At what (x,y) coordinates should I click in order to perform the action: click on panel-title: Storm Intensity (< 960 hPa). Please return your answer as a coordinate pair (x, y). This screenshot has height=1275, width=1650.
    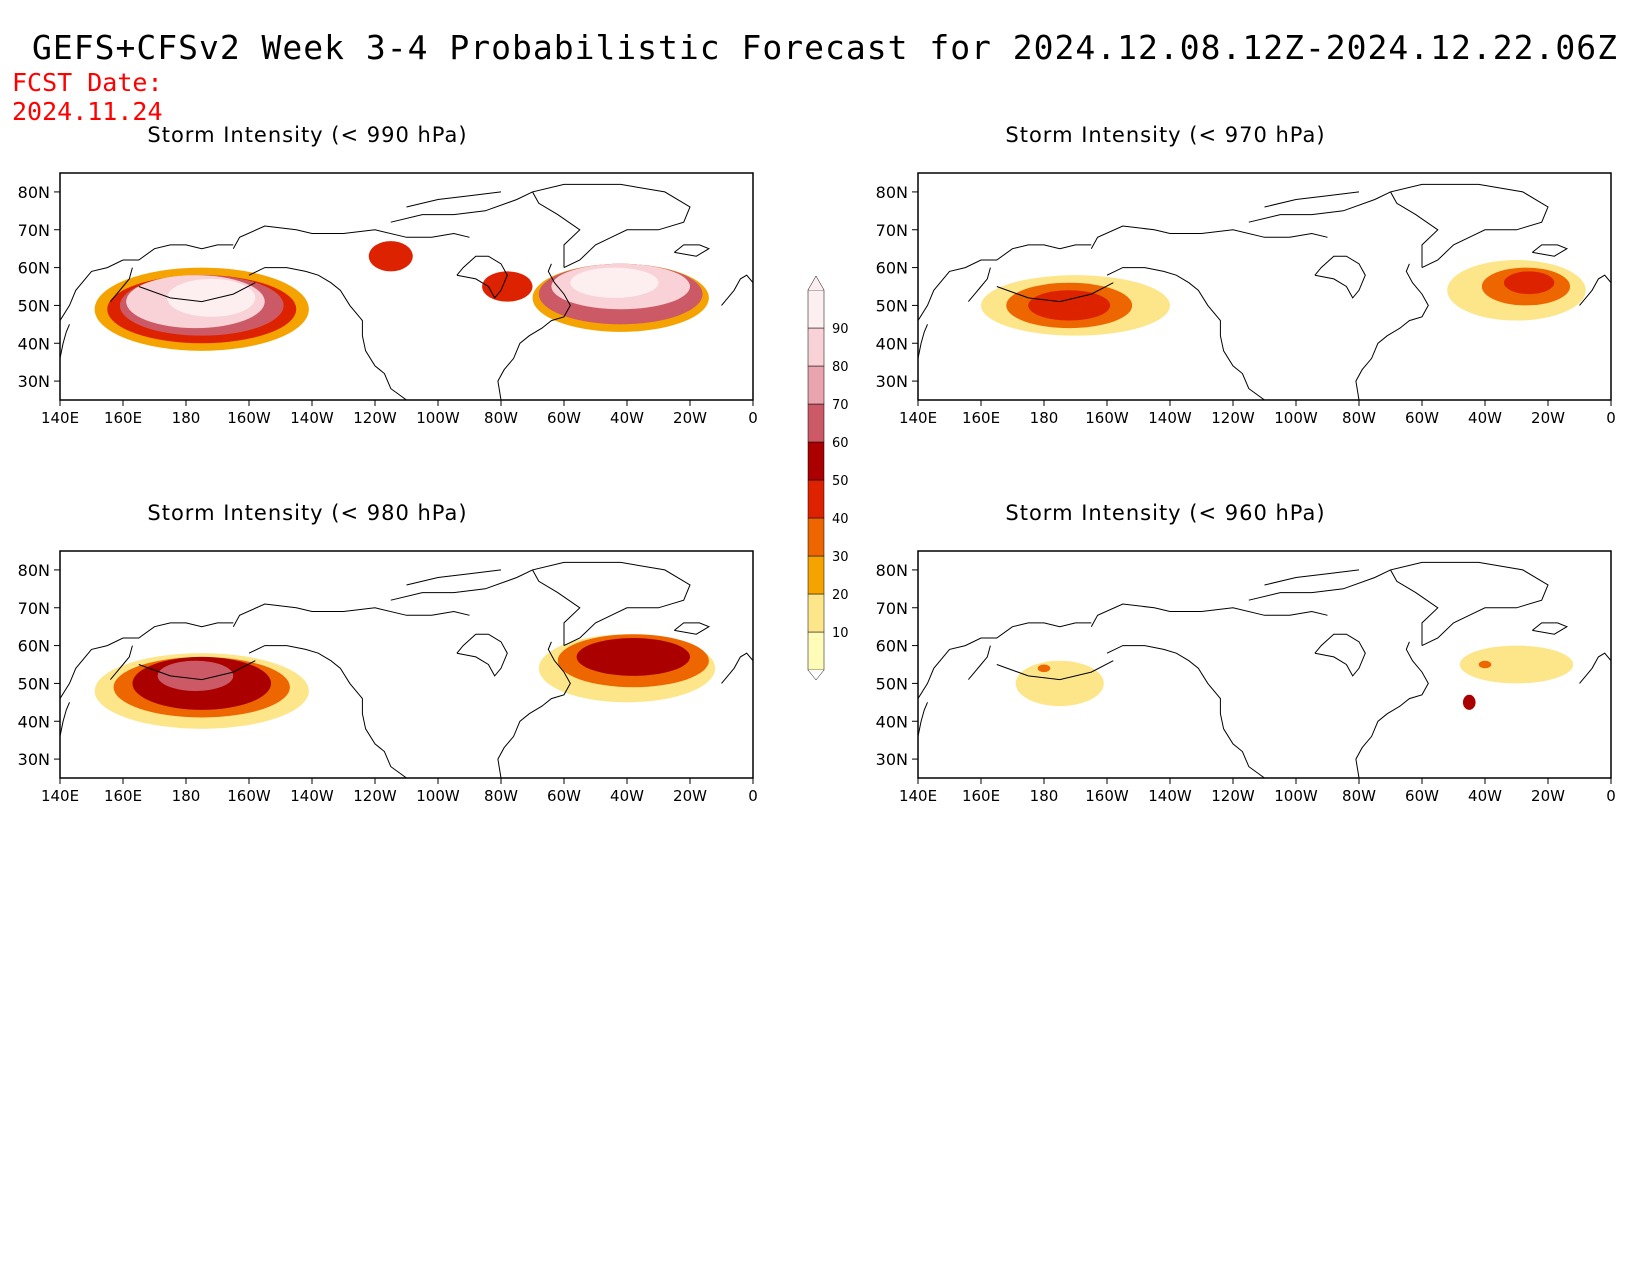
    Looking at the image, I should click on (1165, 513).